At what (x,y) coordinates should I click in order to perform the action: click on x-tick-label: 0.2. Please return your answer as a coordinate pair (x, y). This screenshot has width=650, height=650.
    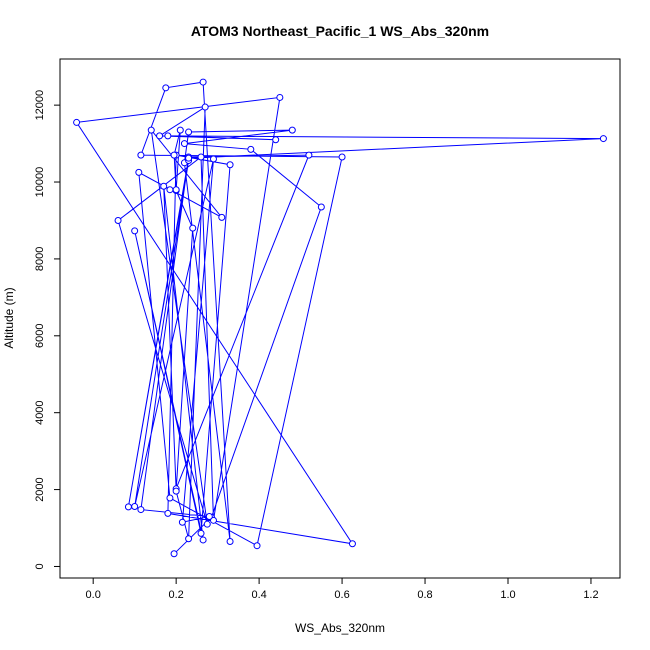
    Looking at the image, I should click on (175, 595).